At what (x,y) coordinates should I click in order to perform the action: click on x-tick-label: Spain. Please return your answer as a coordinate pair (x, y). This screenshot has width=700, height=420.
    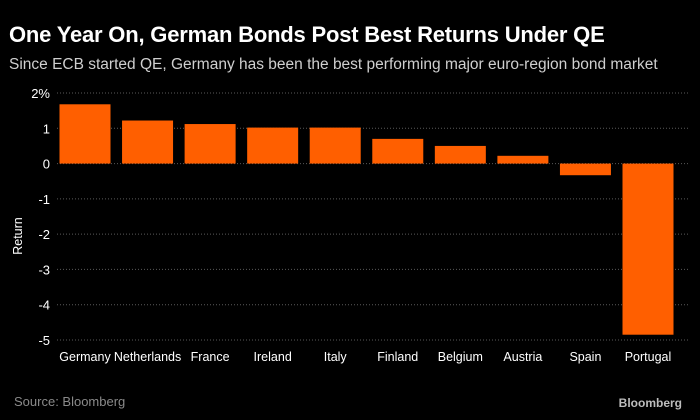
    Looking at the image, I should click on (585, 357).